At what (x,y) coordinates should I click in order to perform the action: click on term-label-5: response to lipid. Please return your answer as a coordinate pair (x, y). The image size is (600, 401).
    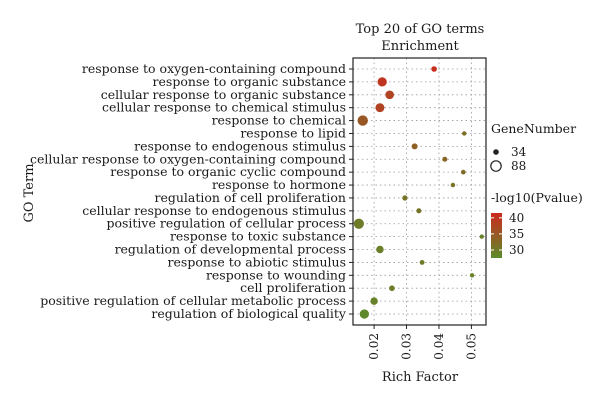
    Looking at the image, I should click on (293, 132).